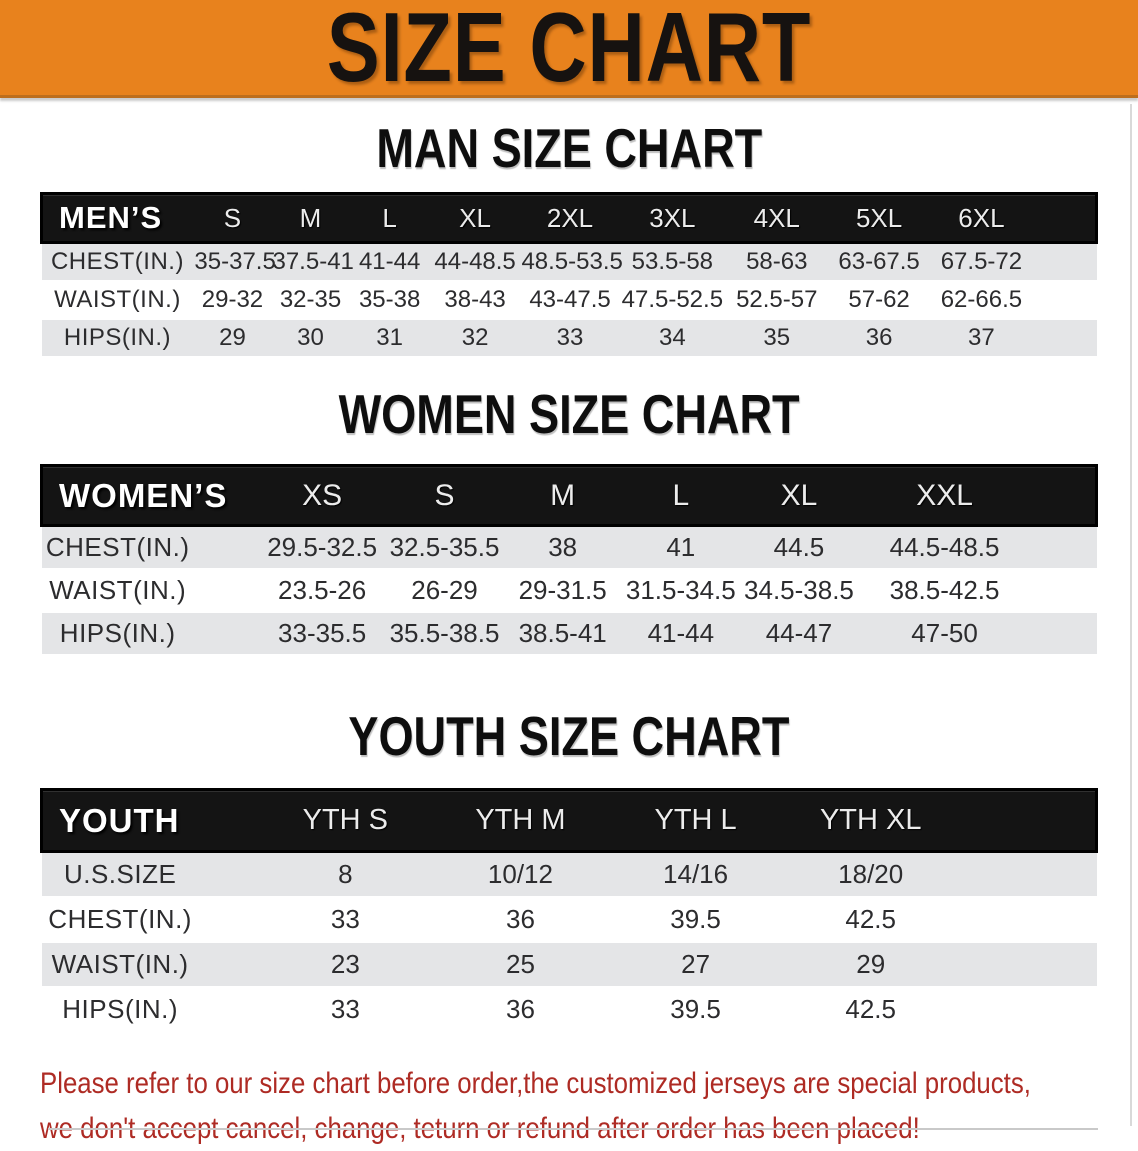  Describe the element at coordinates (981, 338) in the screenshot. I see `size-value-cell: 37` at that location.